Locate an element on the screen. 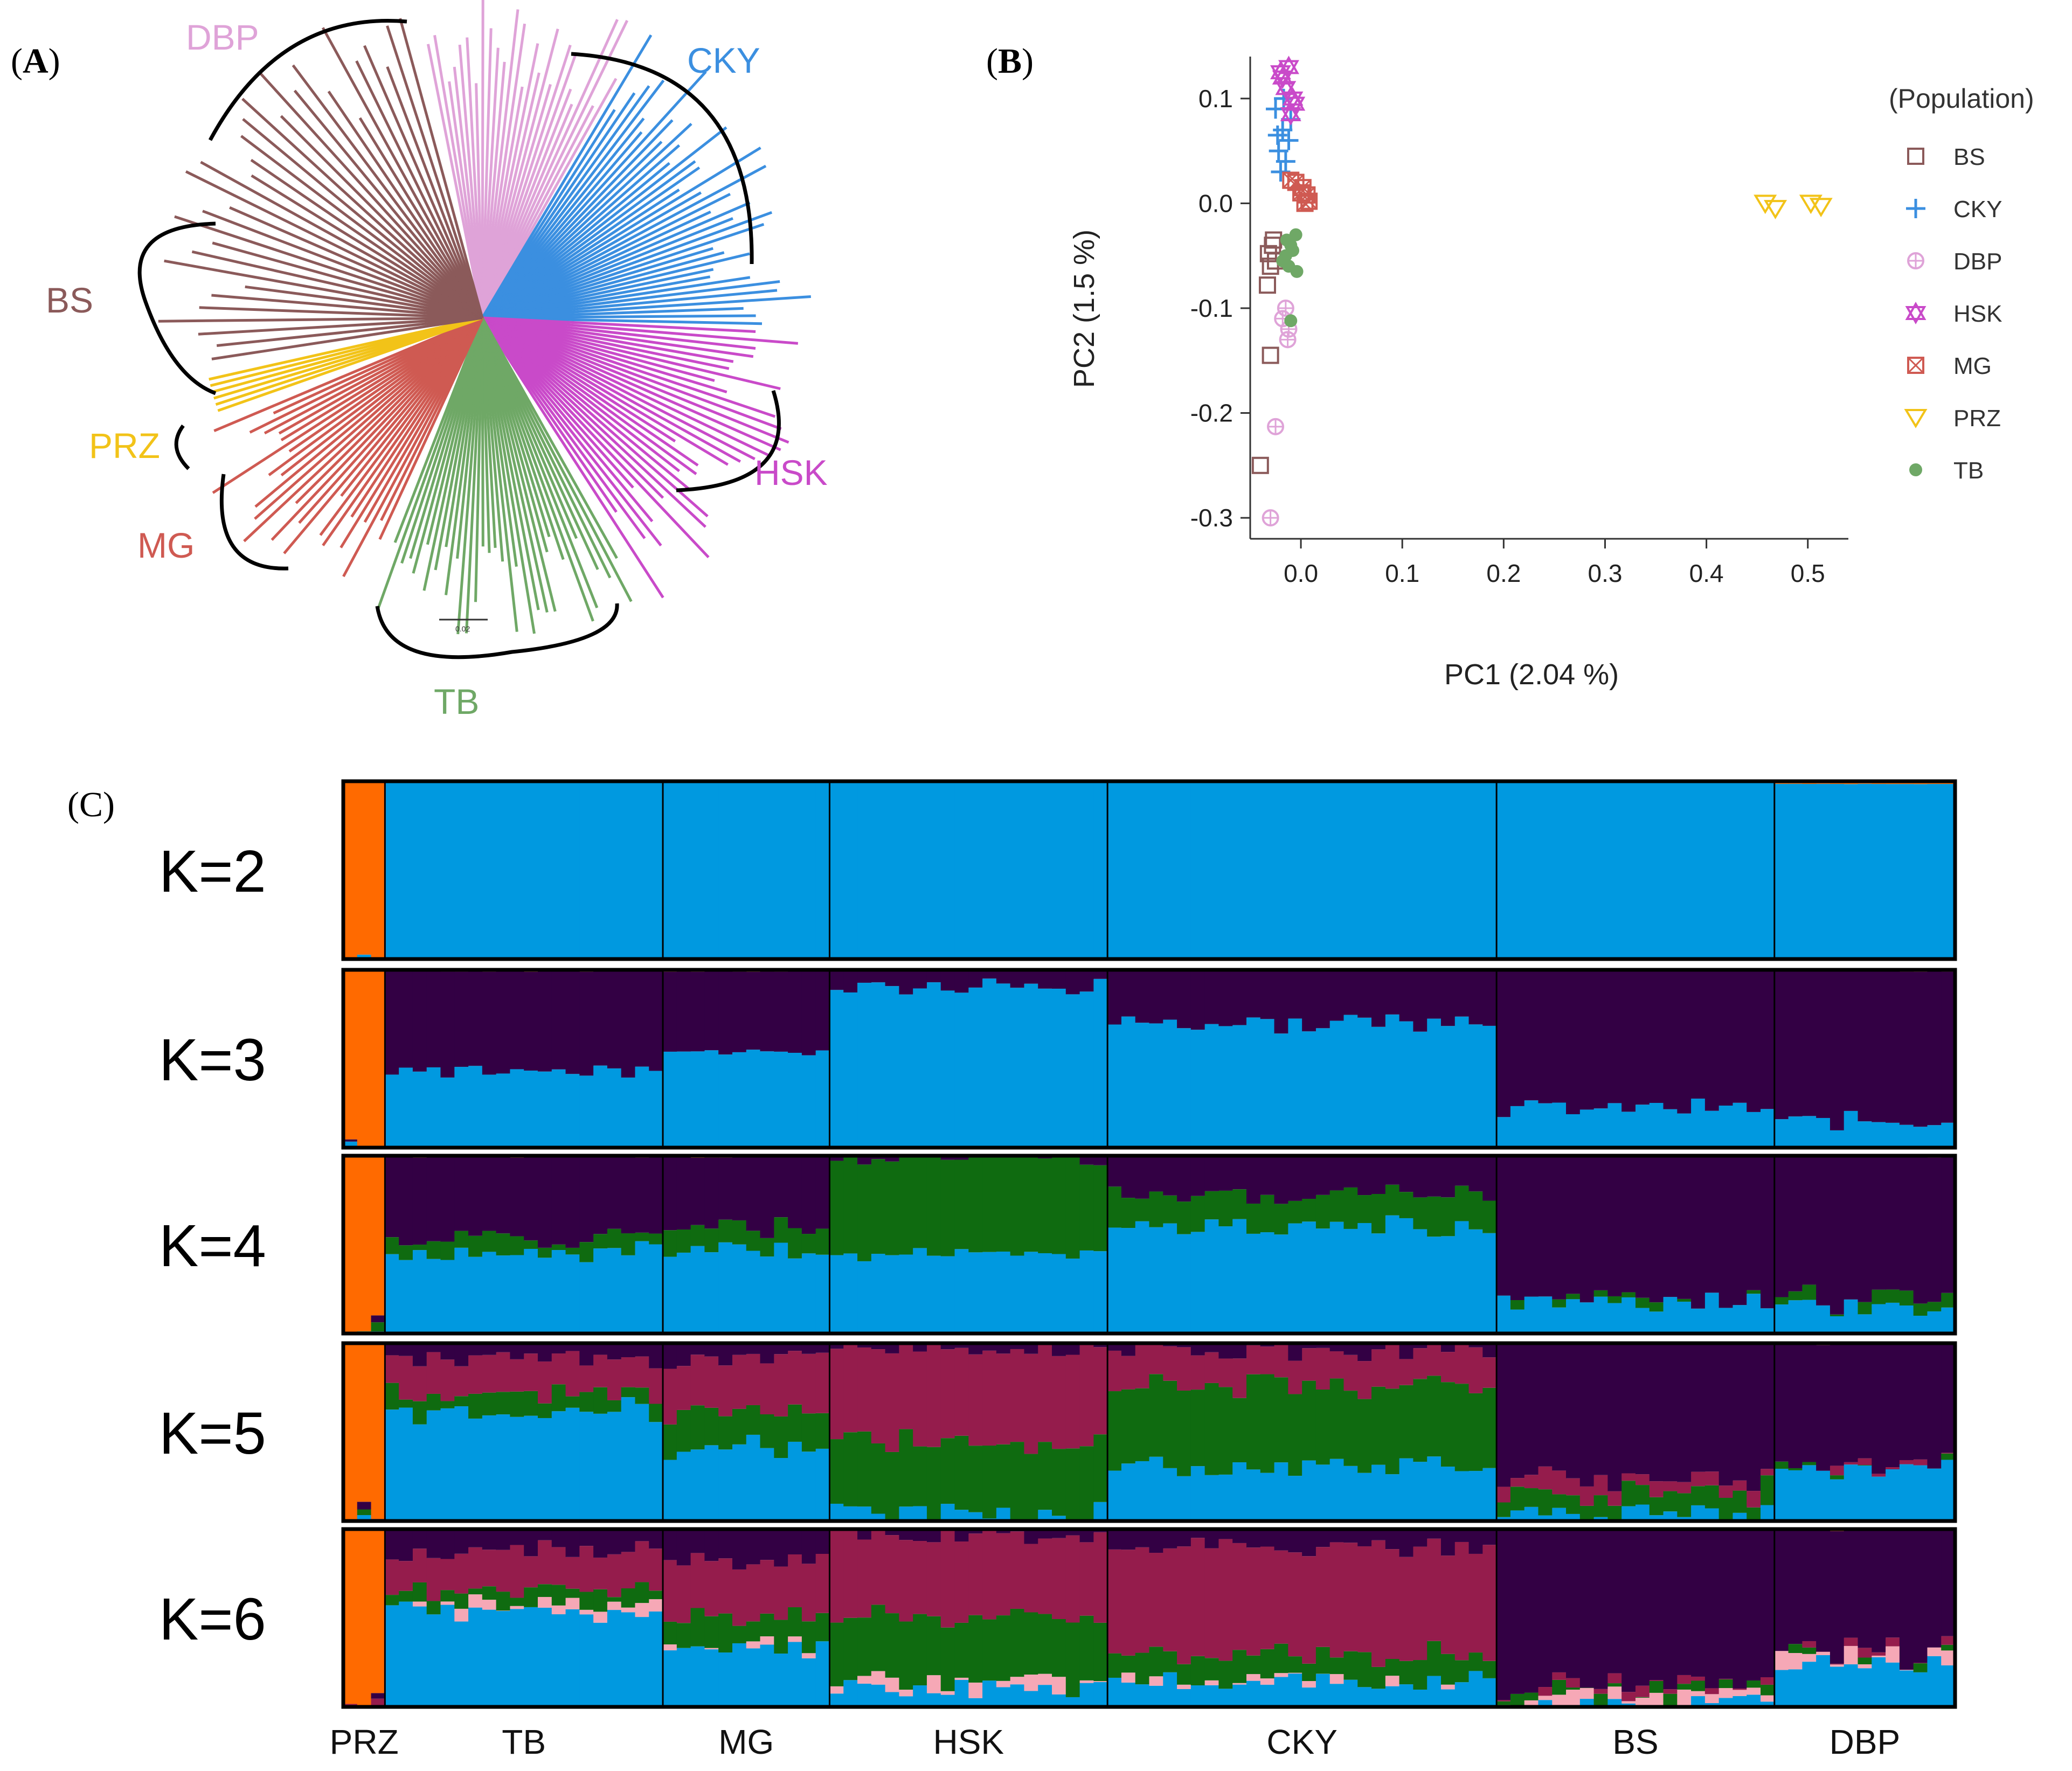 The width and height of the screenshot is (2072, 1771). x-axis-title: PC1 (2.04 %) is located at coordinates (1531, 675).